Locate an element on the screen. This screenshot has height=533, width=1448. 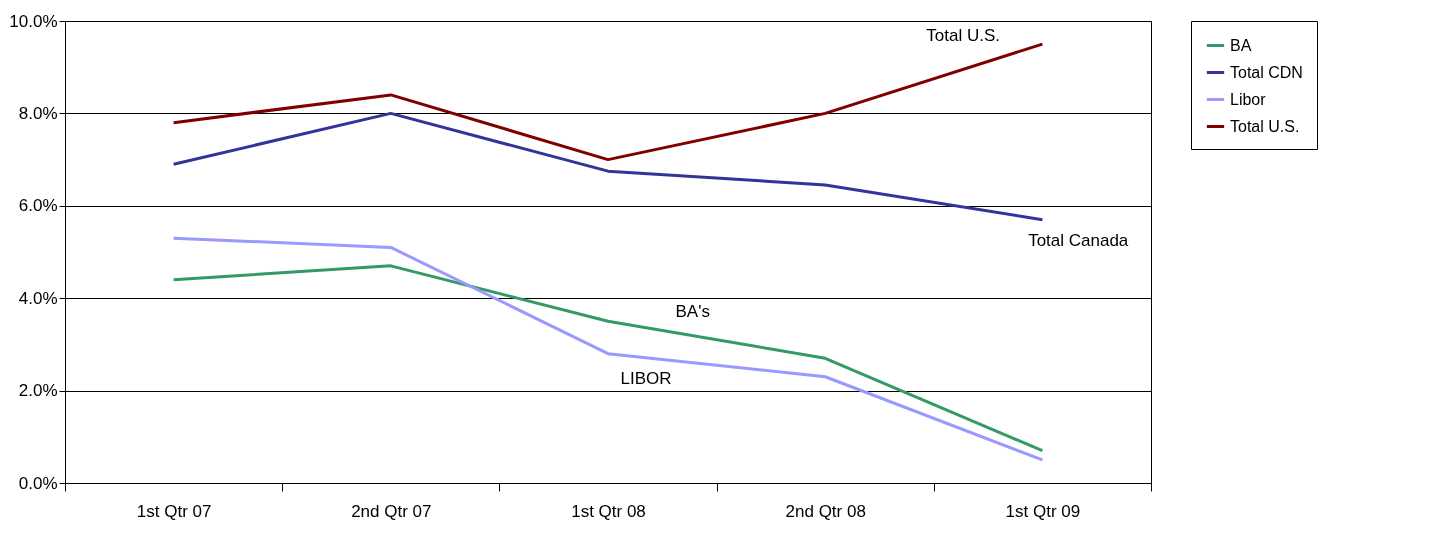
y-tick-label: 4.0% is located at coordinates (38, 298).